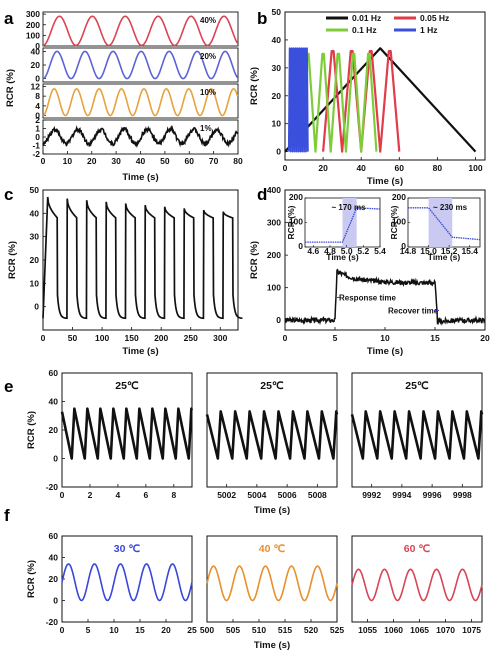  What do you see at coordinates (361, 168) in the screenshot?
I see `panel-b-xtick-label: 40` at bounding box center [361, 168].